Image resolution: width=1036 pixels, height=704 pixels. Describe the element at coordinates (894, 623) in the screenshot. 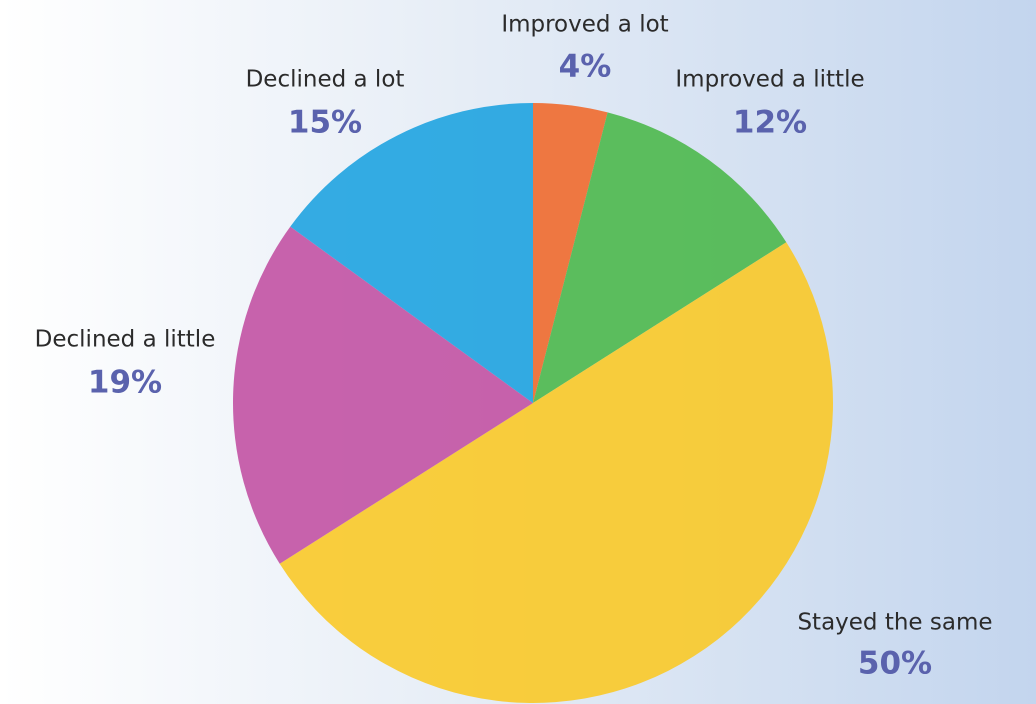

I see `slice-label: Stayed the same` at that location.